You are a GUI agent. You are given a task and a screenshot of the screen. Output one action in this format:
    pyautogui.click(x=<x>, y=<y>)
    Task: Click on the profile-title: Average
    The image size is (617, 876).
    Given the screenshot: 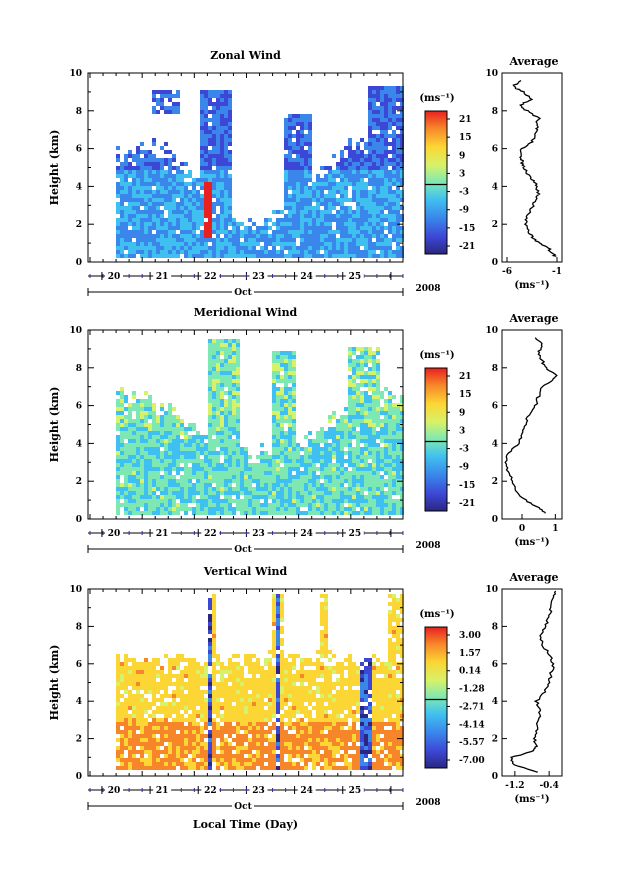 What is the action you would take?
    pyautogui.click(x=533, y=318)
    